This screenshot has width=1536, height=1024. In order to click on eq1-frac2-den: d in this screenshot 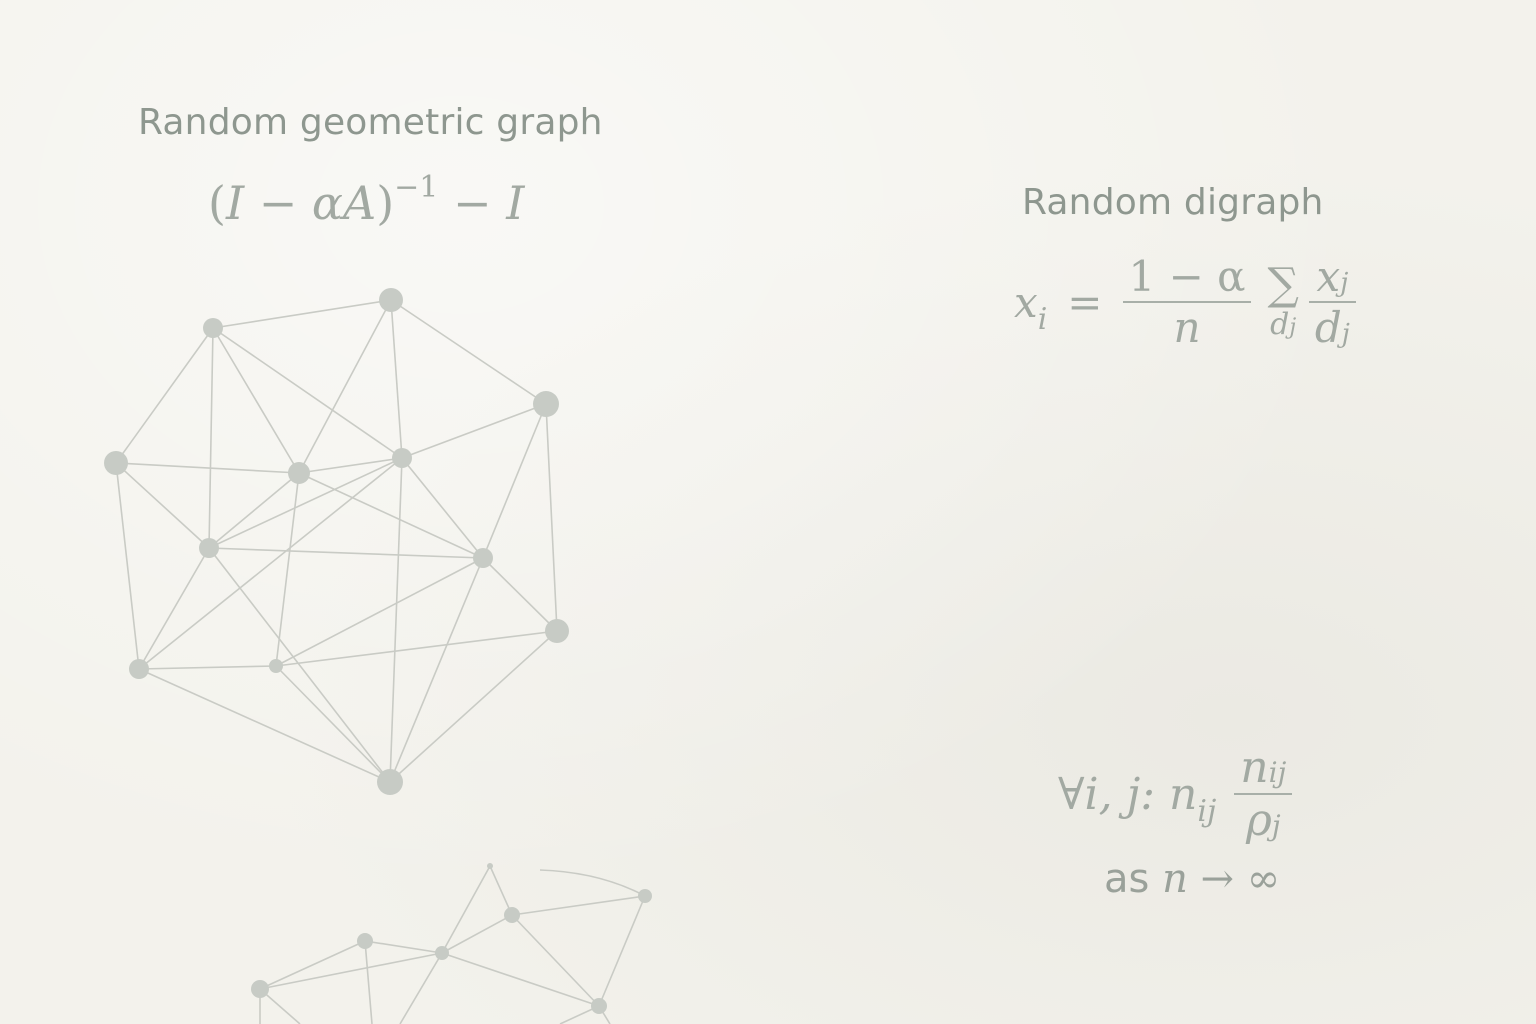, I will do `click(1328, 327)`.